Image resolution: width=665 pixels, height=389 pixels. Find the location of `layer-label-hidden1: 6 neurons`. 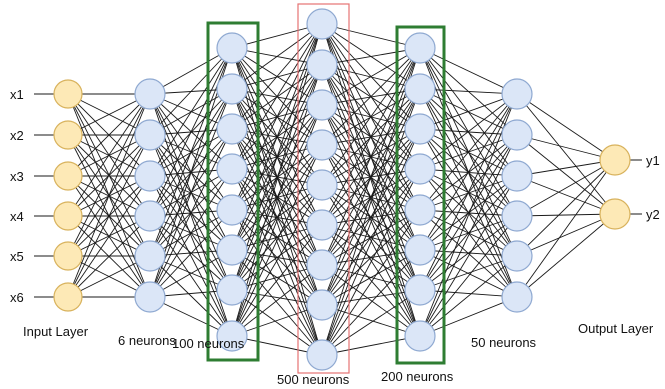

layer-label-hidden1: 6 neurons is located at coordinates (147, 340).